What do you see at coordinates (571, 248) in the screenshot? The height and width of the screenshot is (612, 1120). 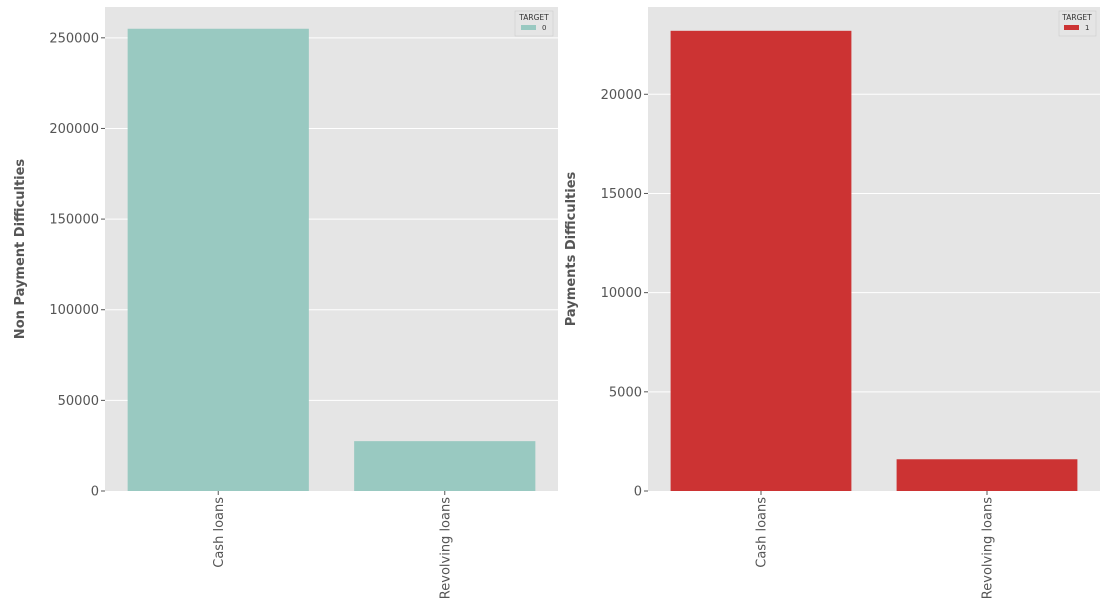 I see `y-axis-label: Payments Difficulties` at bounding box center [571, 248].